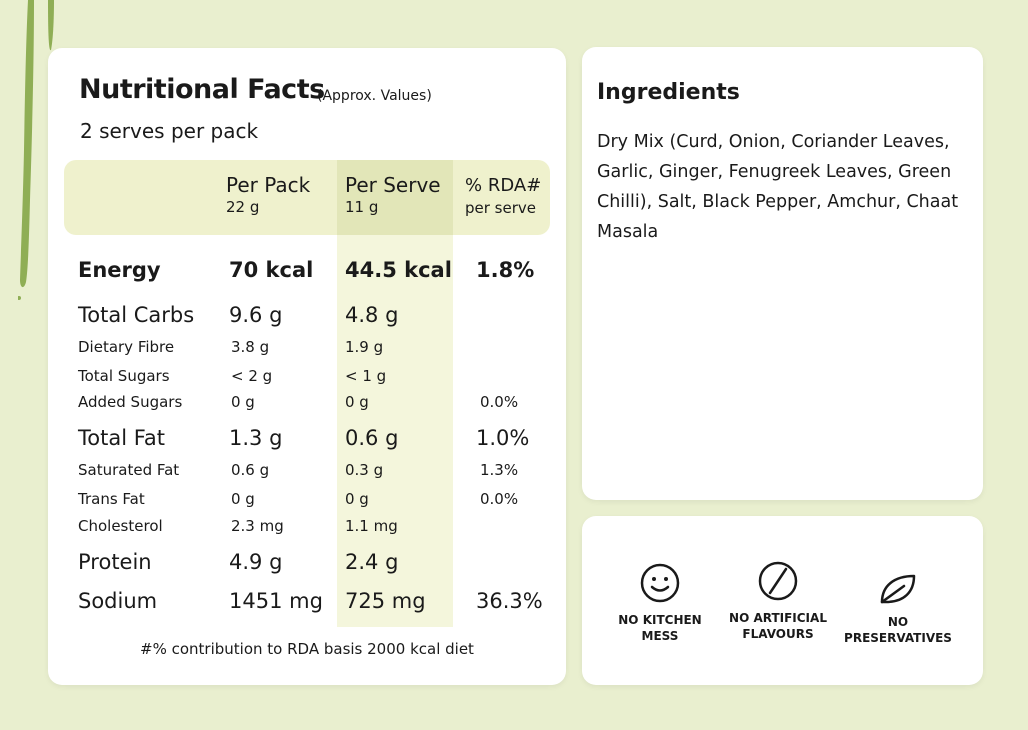 This screenshot has width=1028, height=730. What do you see at coordinates (256, 438) in the screenshot?
I see `per-pack-value: 1.3 g` at bounding box center [256, 438].